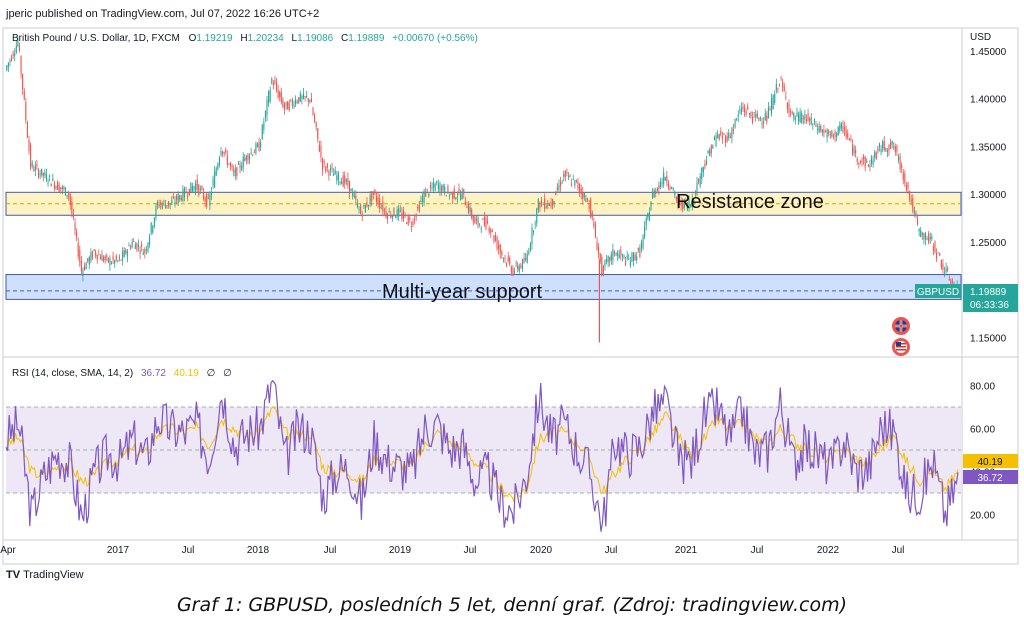  I want to click on uk-flag-icon, so click(901, 326).